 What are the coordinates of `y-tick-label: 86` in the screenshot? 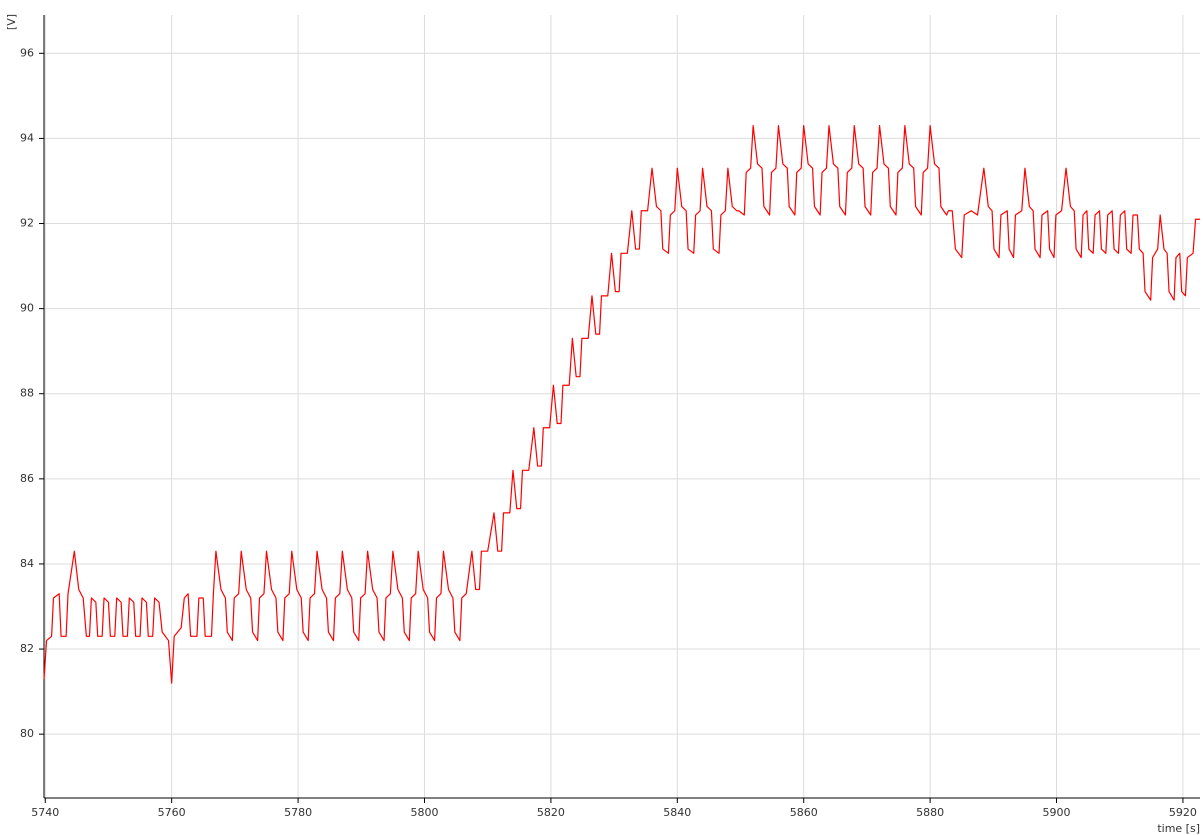 It's located at (27, 478).